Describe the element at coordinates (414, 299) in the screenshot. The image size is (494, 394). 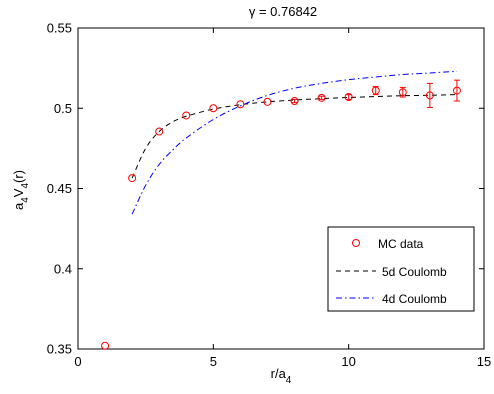
I see `legend-label-4d-coulomb: 4d Coulomb` at that location.